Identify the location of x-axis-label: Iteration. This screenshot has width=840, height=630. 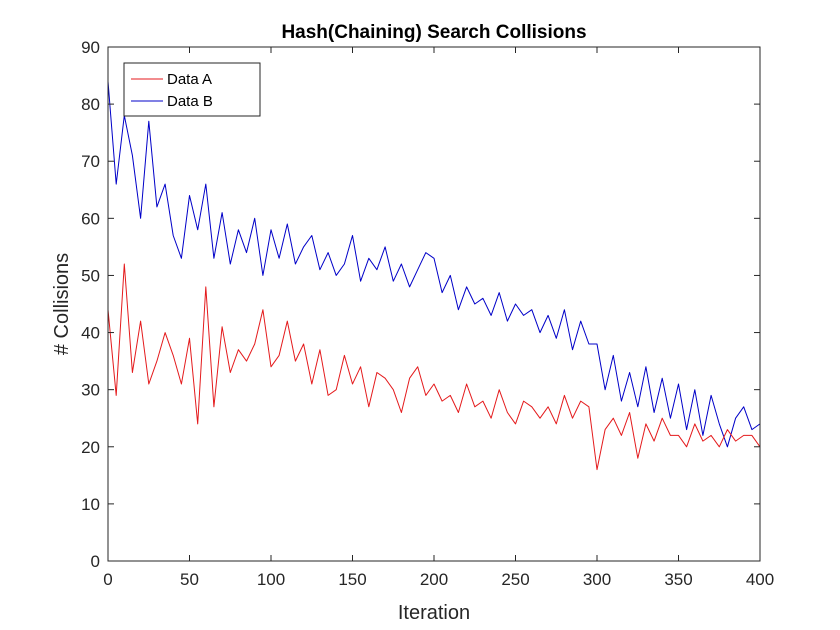
(434, 613).